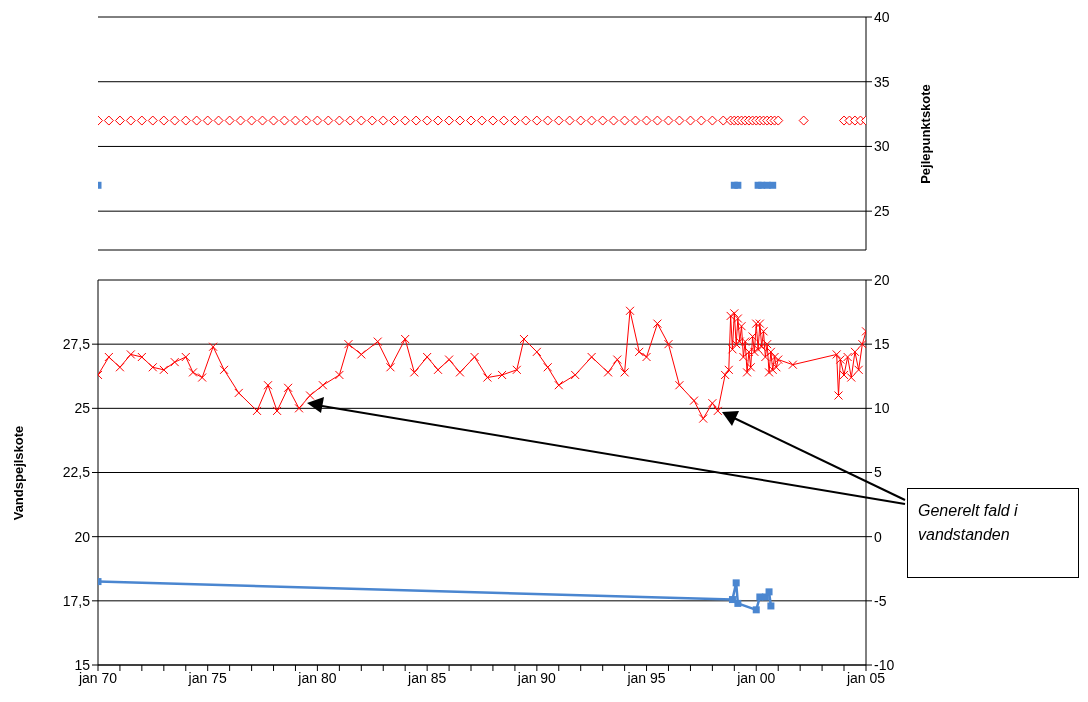 This screenshot has width=1088, height=702. Describe the element at coordinates (756, 677) in the screenshot. I see `x-tick-label: jan 00` at that location.